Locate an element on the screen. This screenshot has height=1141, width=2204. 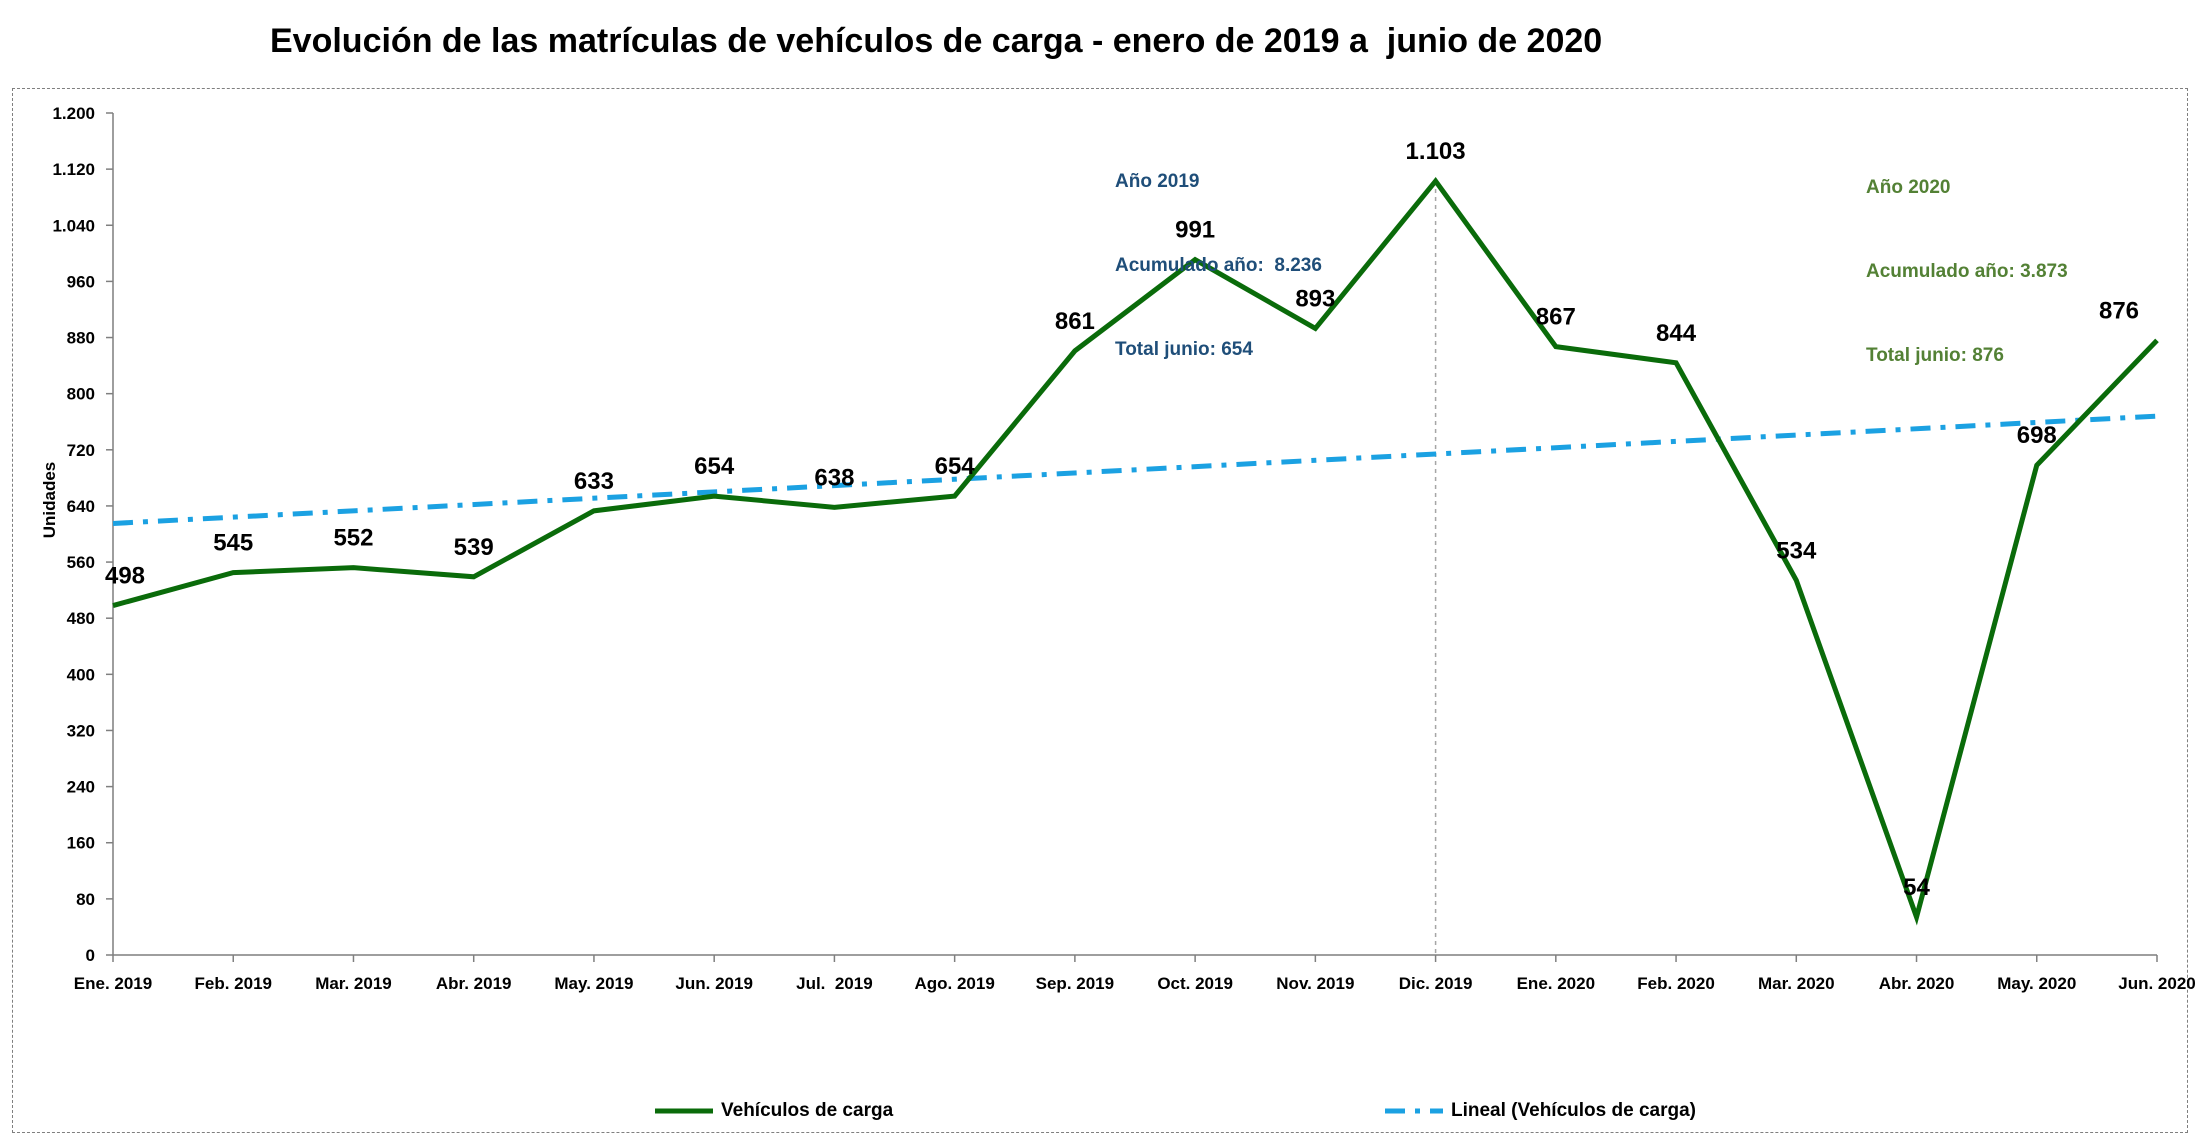
y-tick-label: 800 is located at coordinates (81, 394).